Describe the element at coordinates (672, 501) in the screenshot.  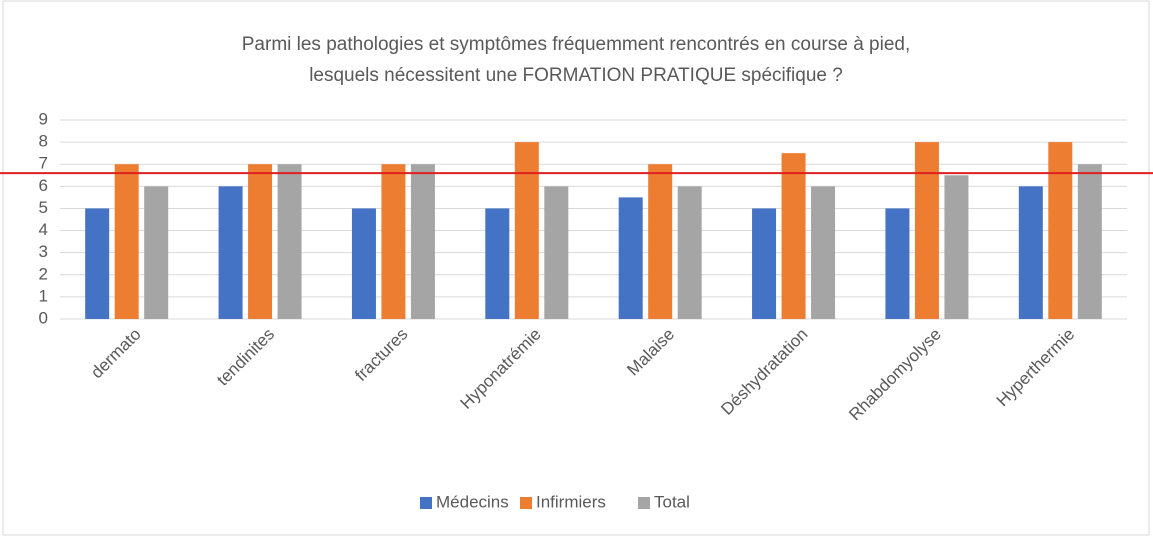
I see `legend-label: Total` at that location.